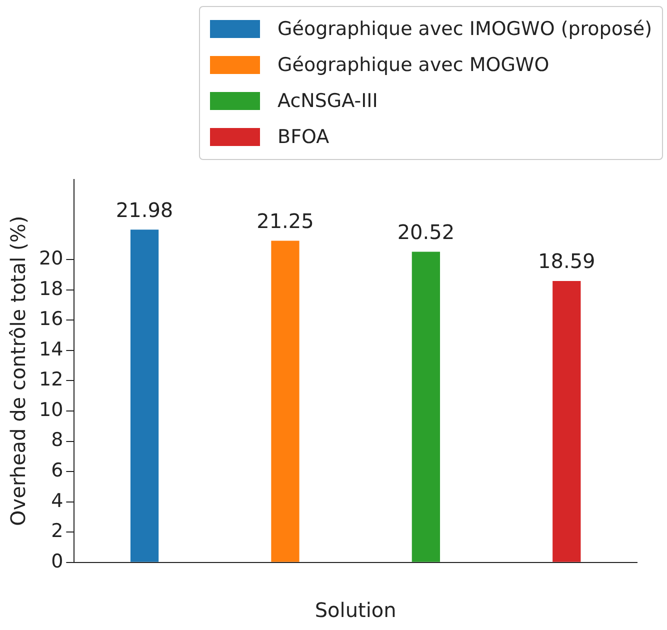  I want to click on legend-label: AcNSGA-III, so click(328, 101).